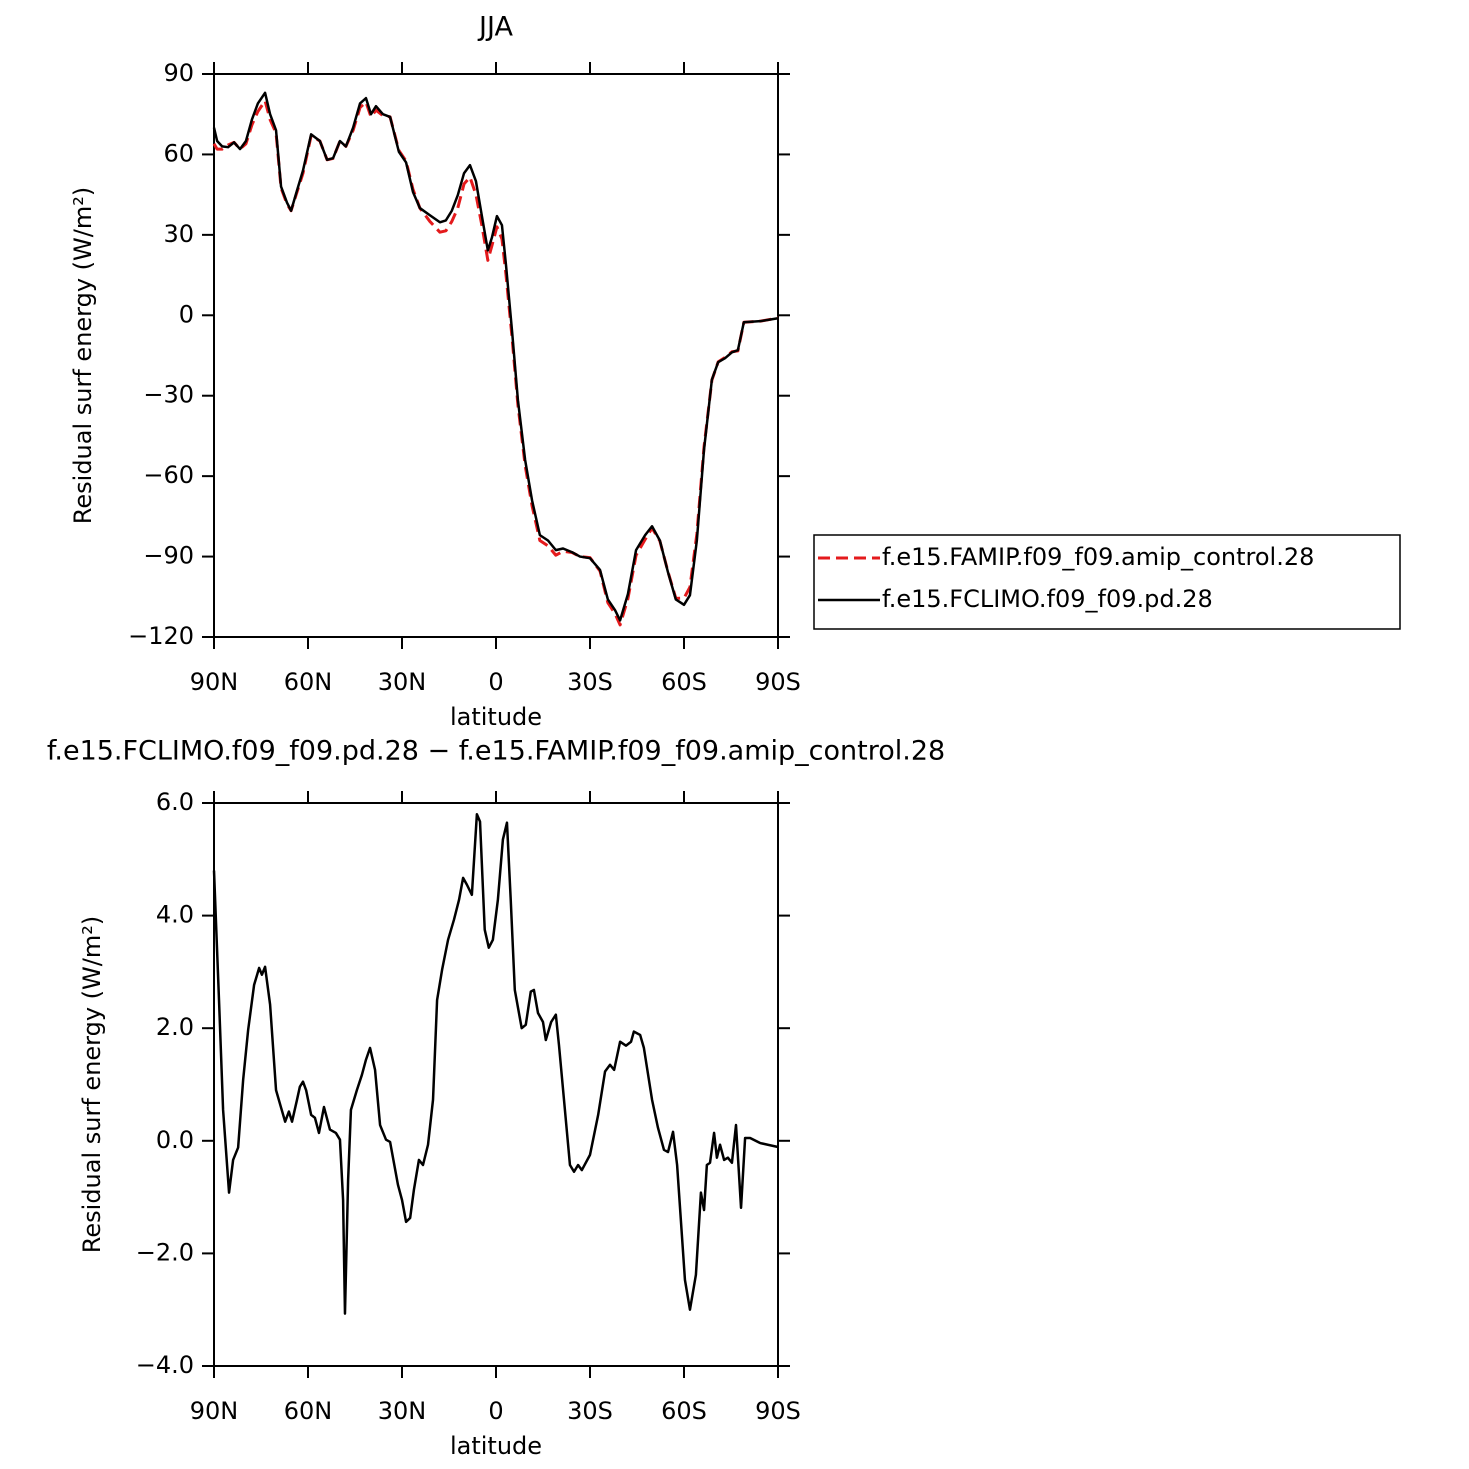 The height and width of the screenshot is (1469, 1469). I want to click on y-tick-label: 0, so click(186, 314).